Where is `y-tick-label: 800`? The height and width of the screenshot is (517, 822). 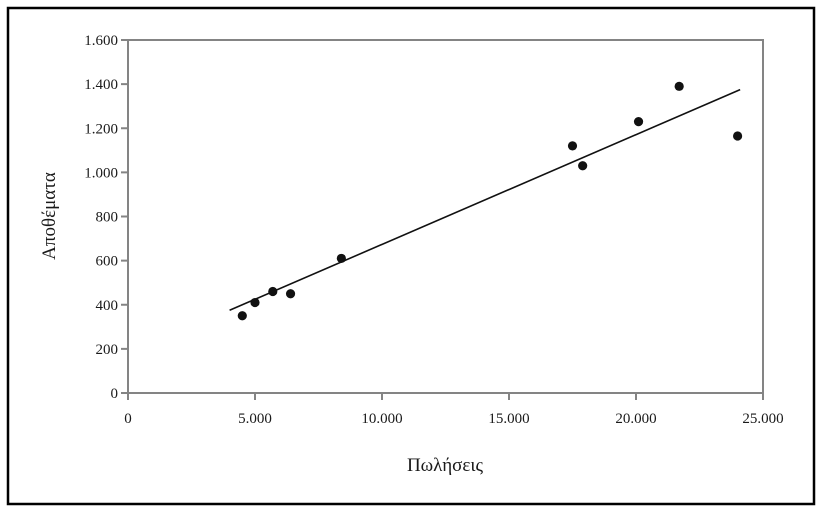 y-tick-label: 800 is located at coordinates (107, 218).